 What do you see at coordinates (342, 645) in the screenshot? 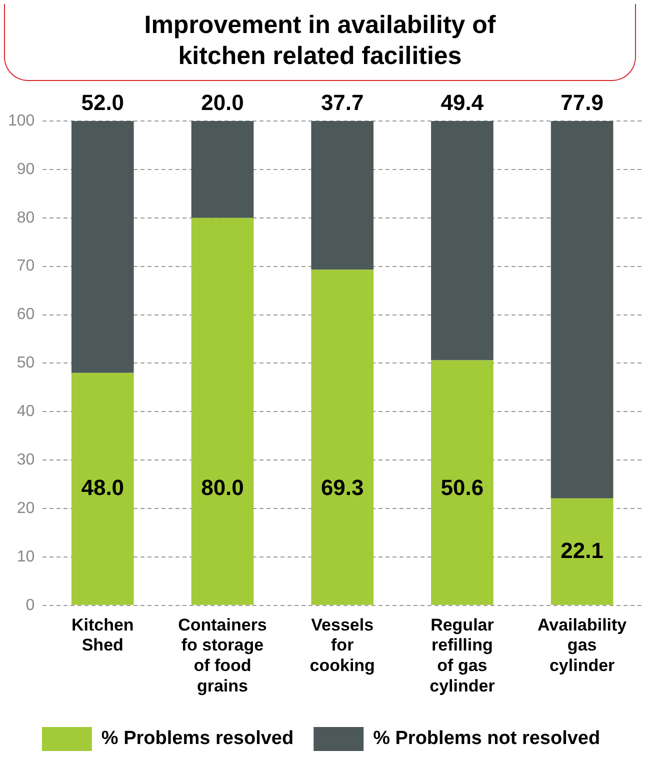
I see `x-tick-label: Vessels for cooking` at bounding box center [342, 645].